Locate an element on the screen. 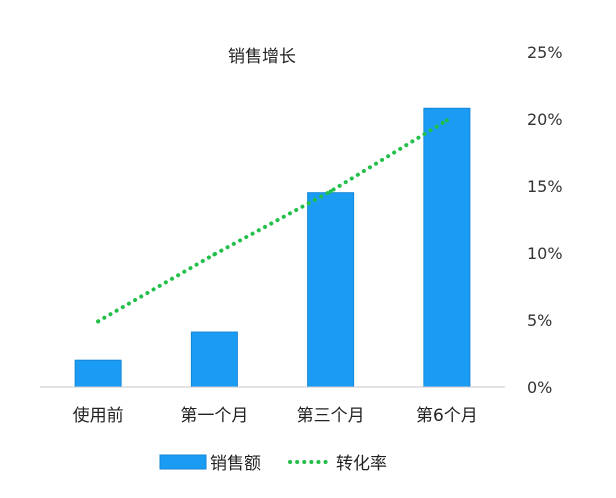  y-tick-label: 0% is located at coordinates (539, 387).